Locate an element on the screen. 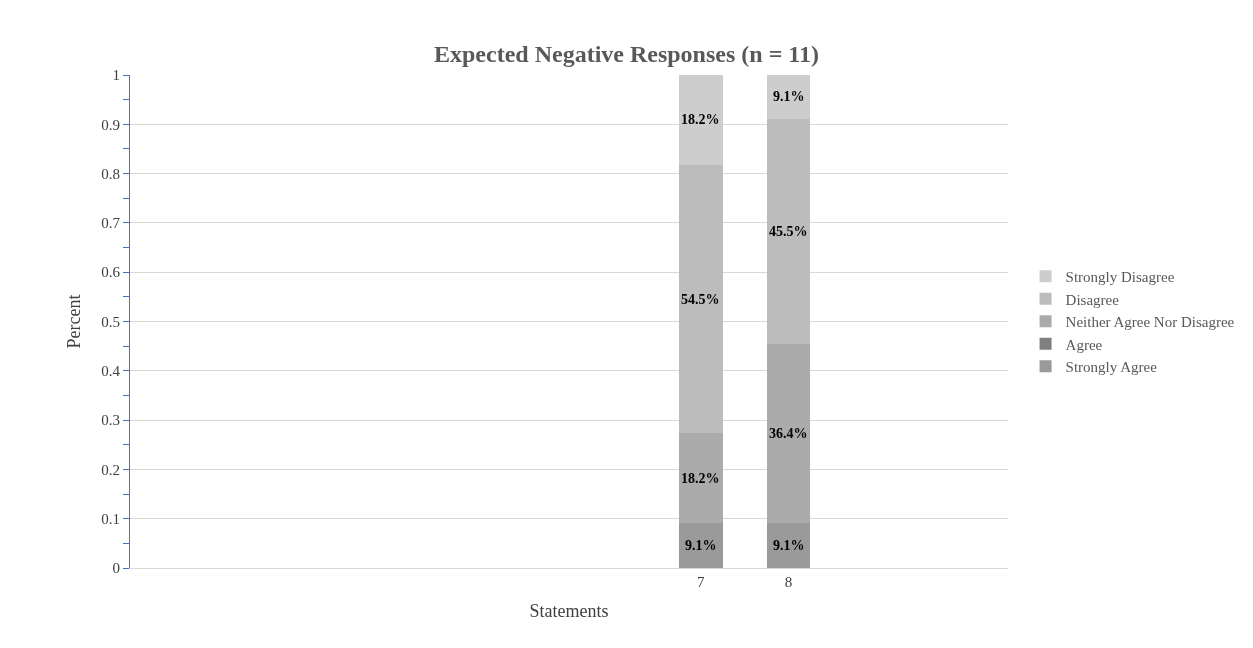 The height and width of the screenshot is (648, 1253). y-axis-title: Percent is located at coordinates (74, 321).